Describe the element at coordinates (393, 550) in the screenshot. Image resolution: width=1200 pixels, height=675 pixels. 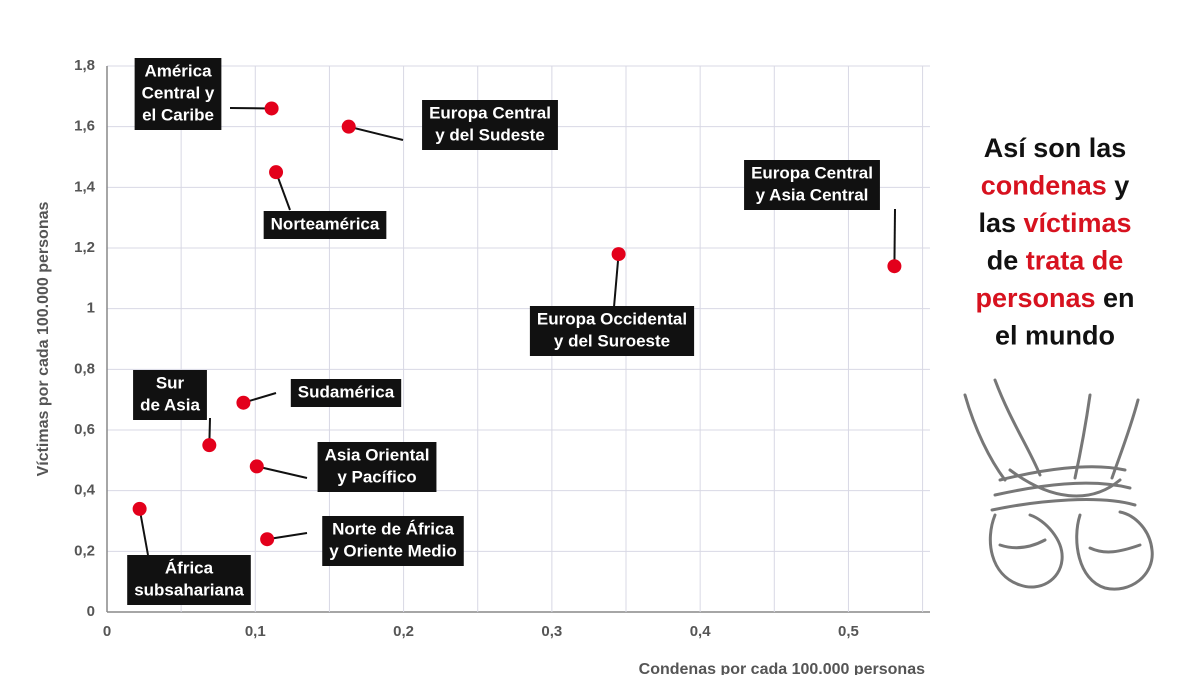
I see `label-text: y Oriente Medio` at that location.